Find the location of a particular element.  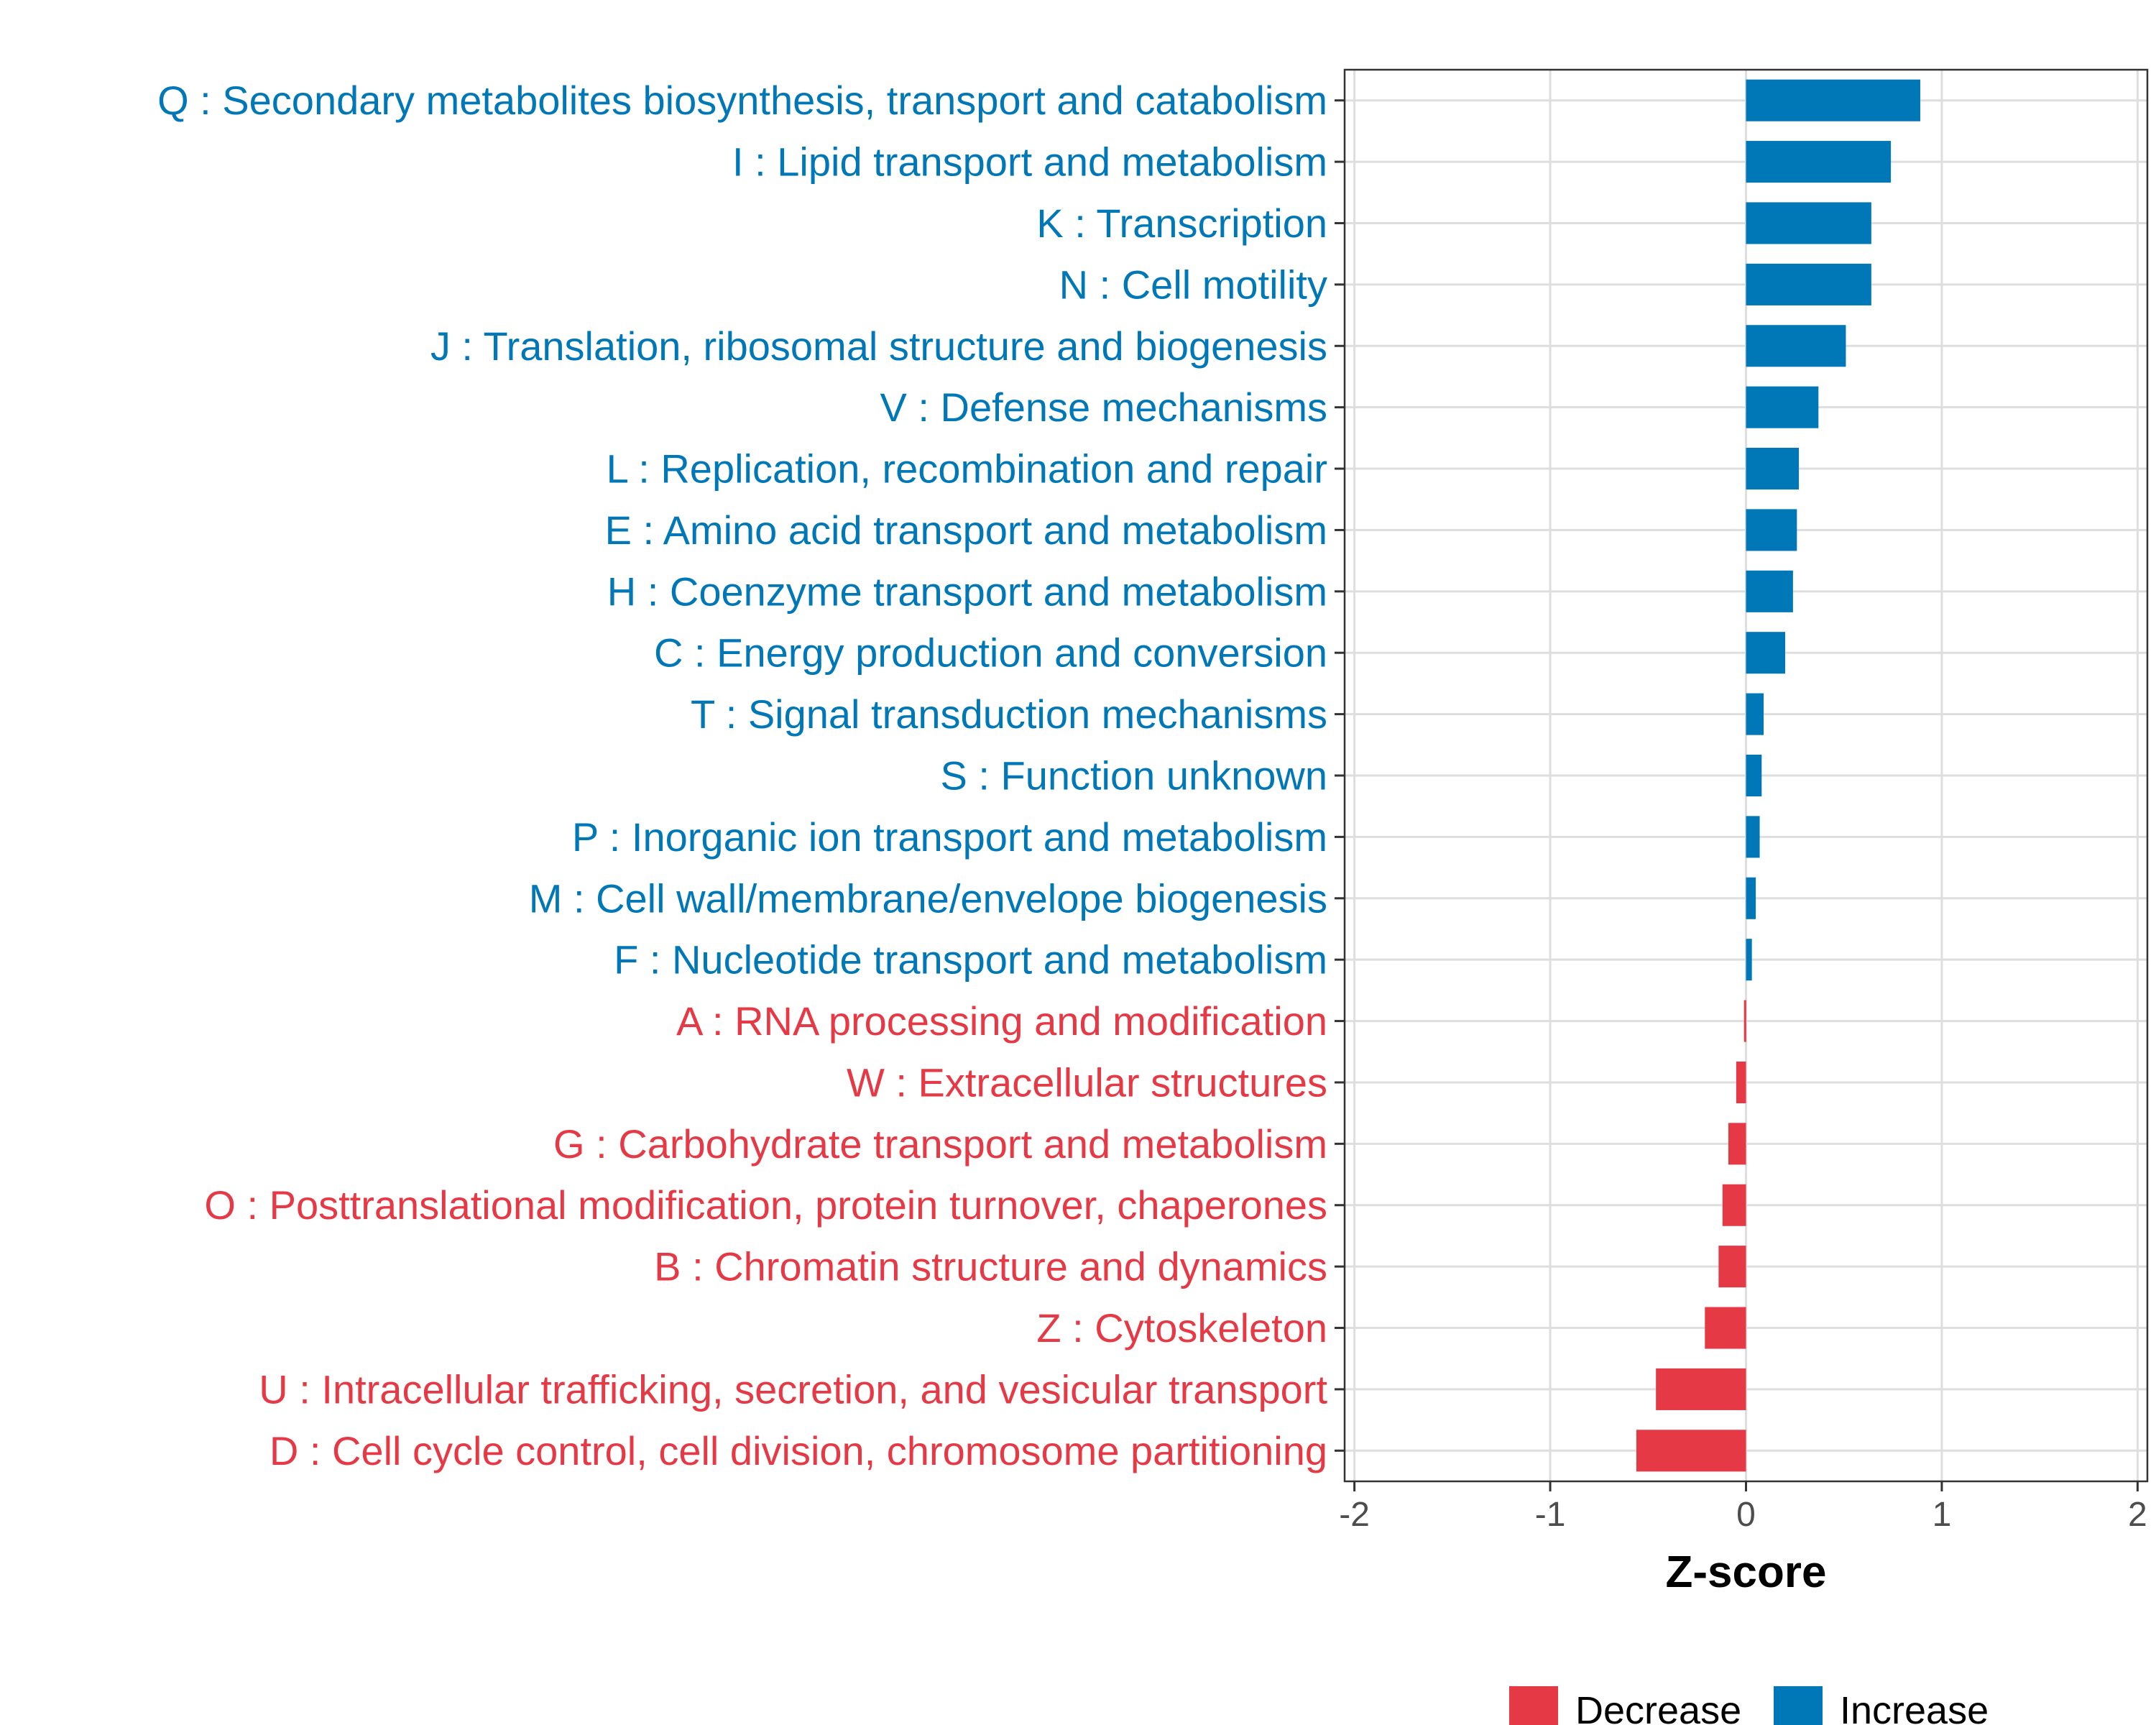

x-axis: -2 -1 0 1 2 is located at coordinates (1743, 1507).